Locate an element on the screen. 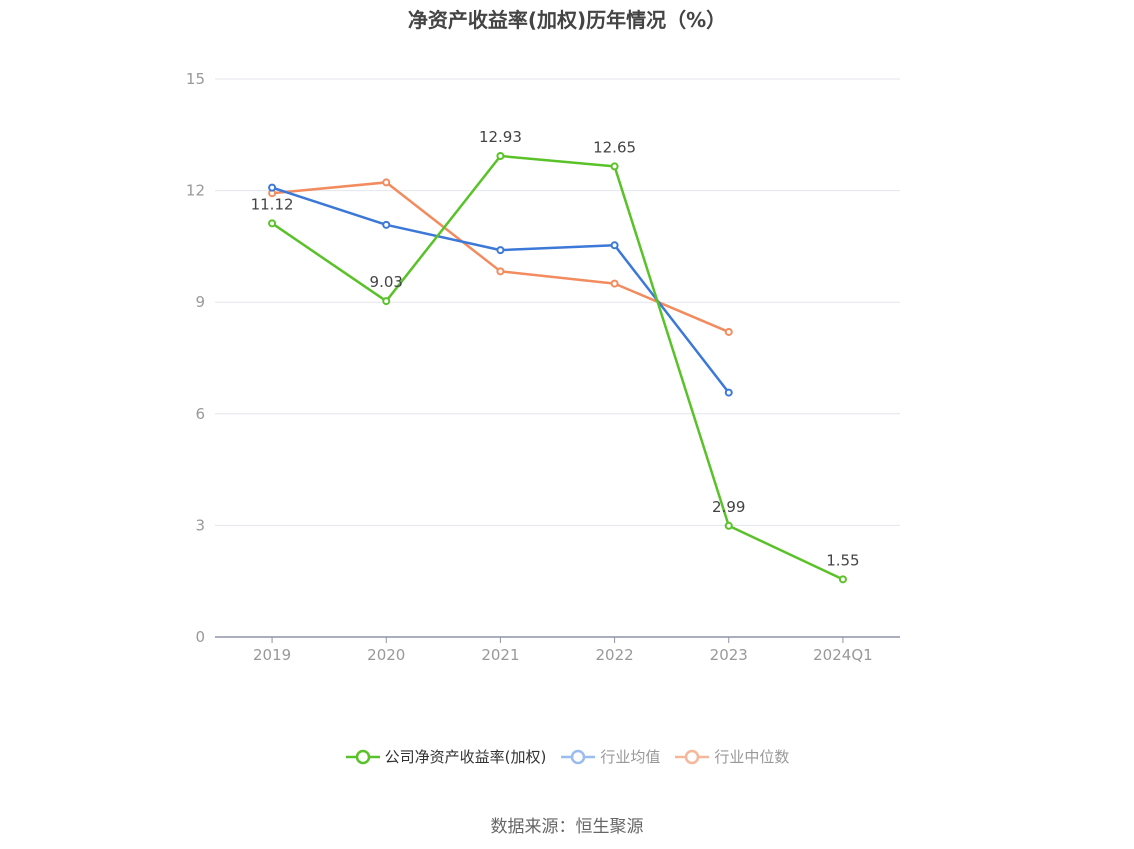 This screenshot has height=849, width=1134. data-label: 1.55 is located at coordinates (842, 560).